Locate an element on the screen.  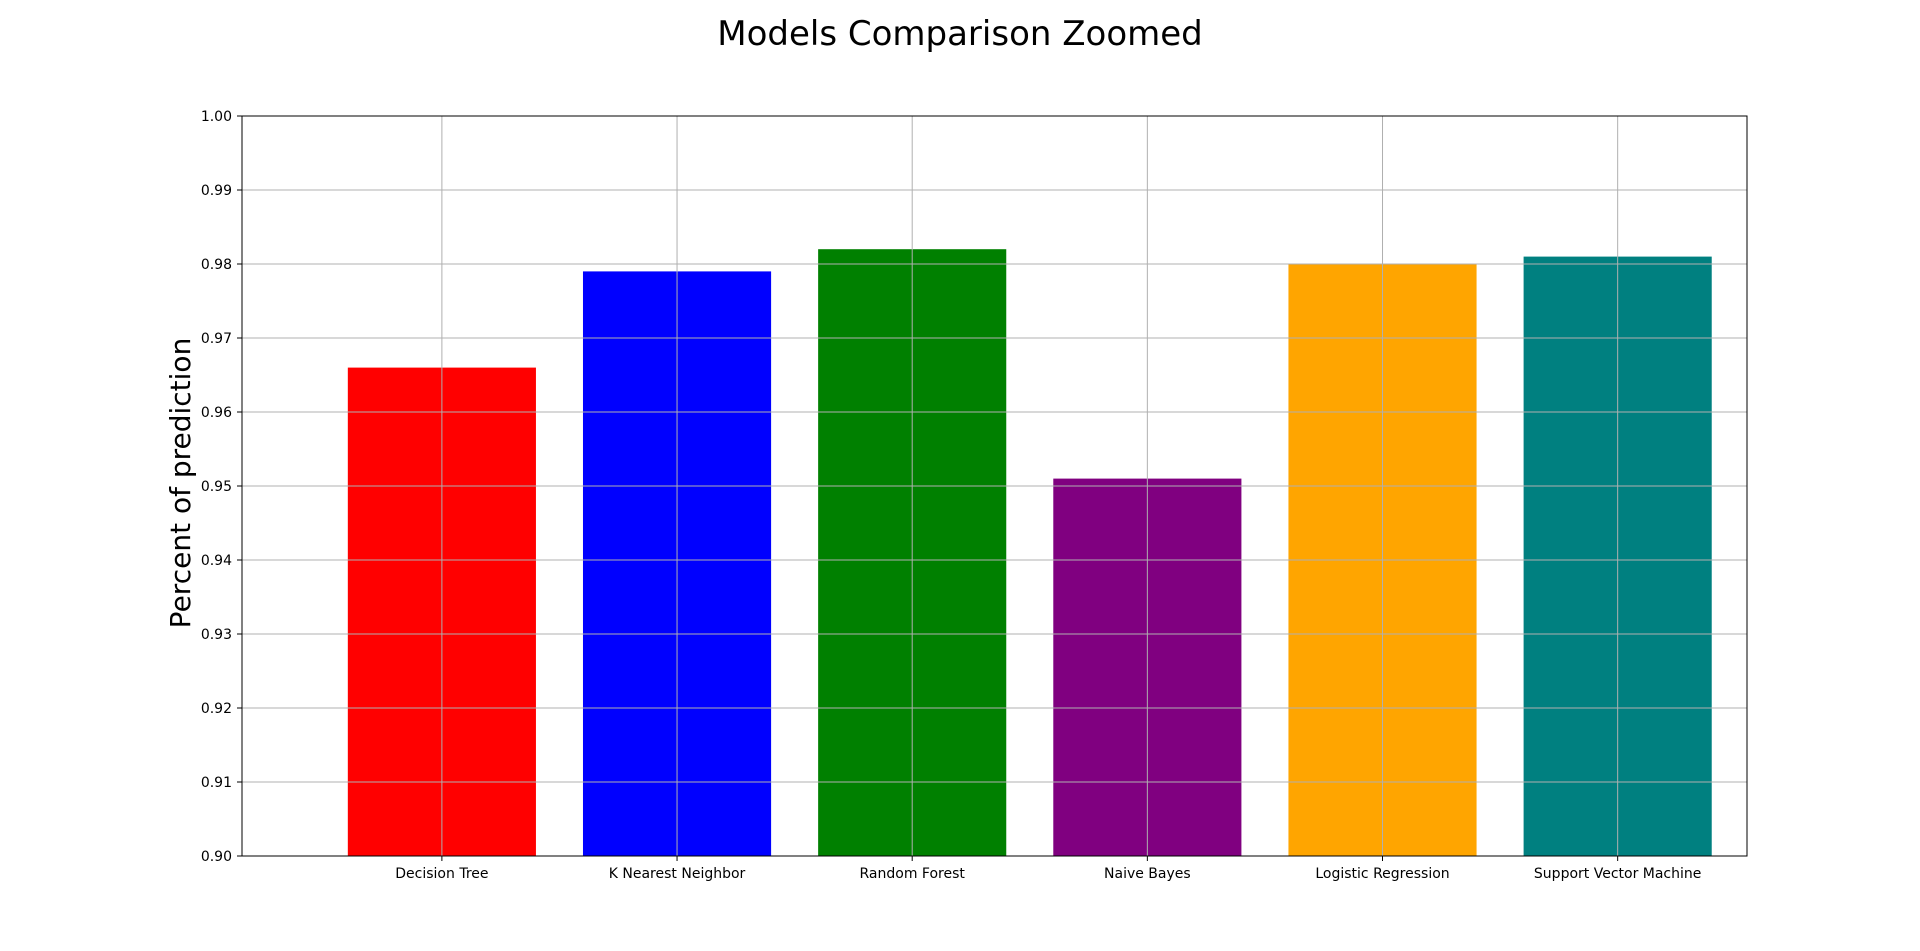
y-axis-label: Percent of prediction is located at coordinates (180, 483).